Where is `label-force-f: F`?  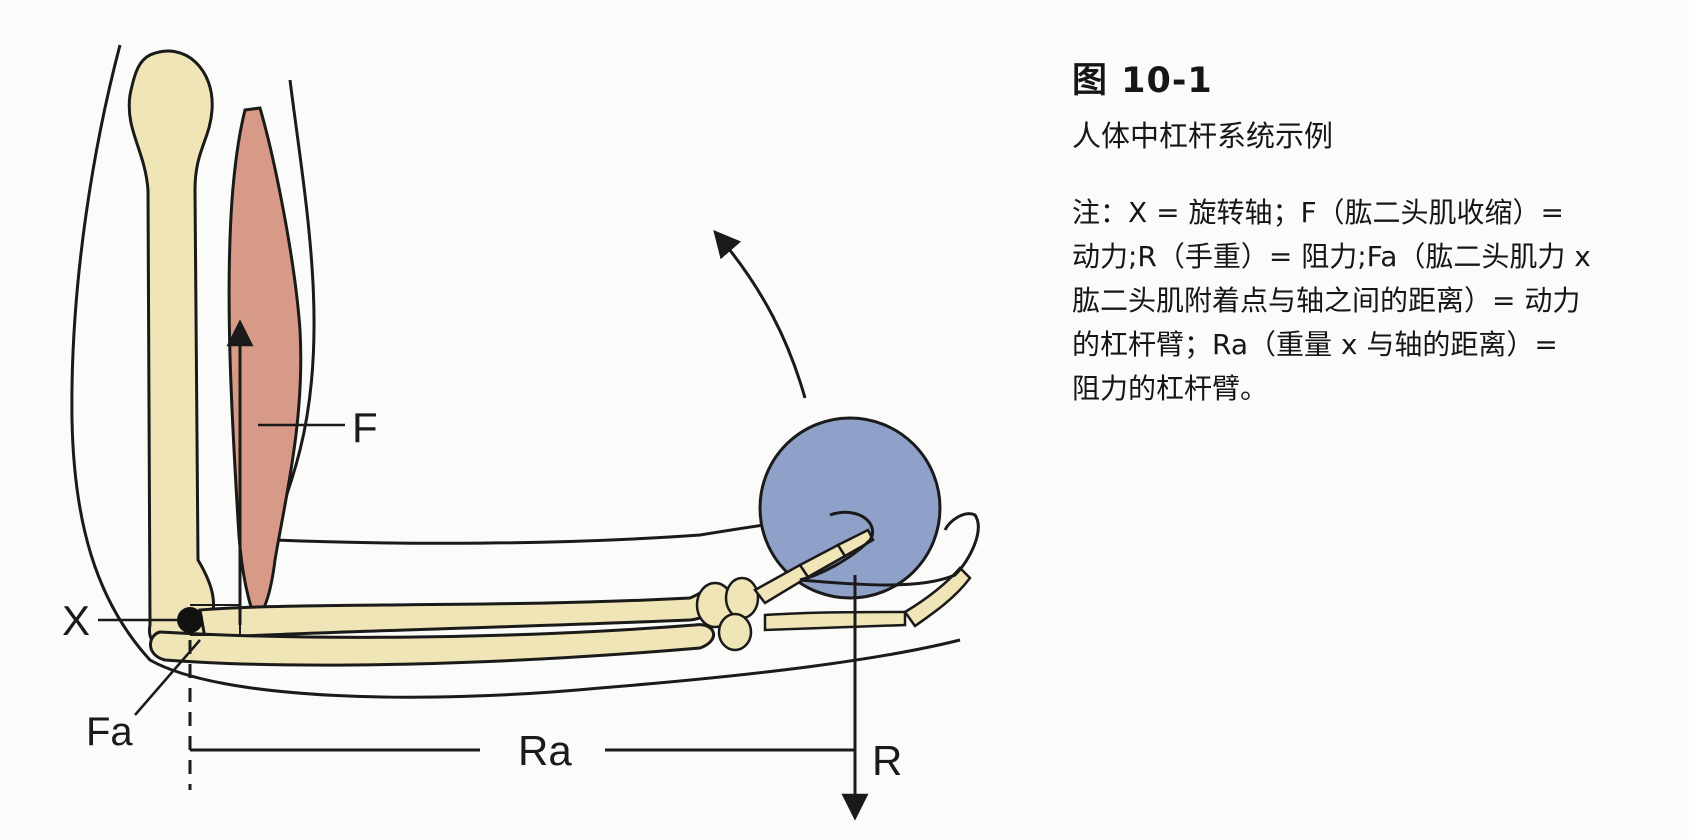 label-force-f: F is located at coordinates (365, 427).